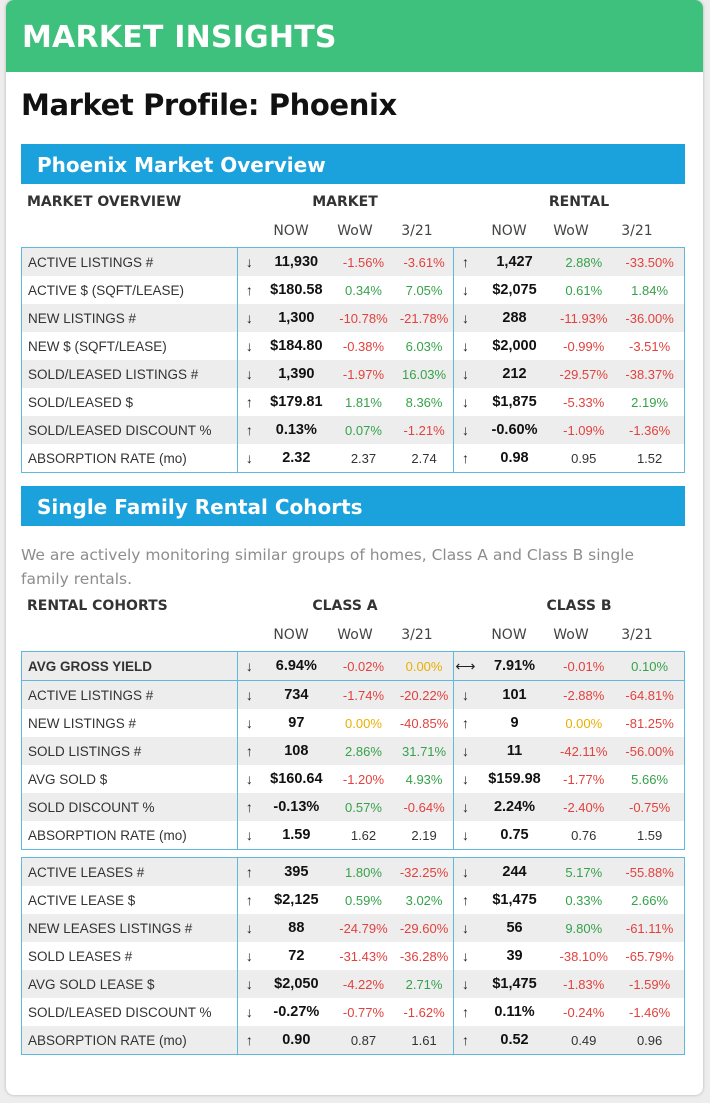 The height and width of the screenshot is (1103, 710). What do you see at coordinates (514, 290) in the screenshot?
I see `now-value: $2,075` at bounding box center [514, 290].